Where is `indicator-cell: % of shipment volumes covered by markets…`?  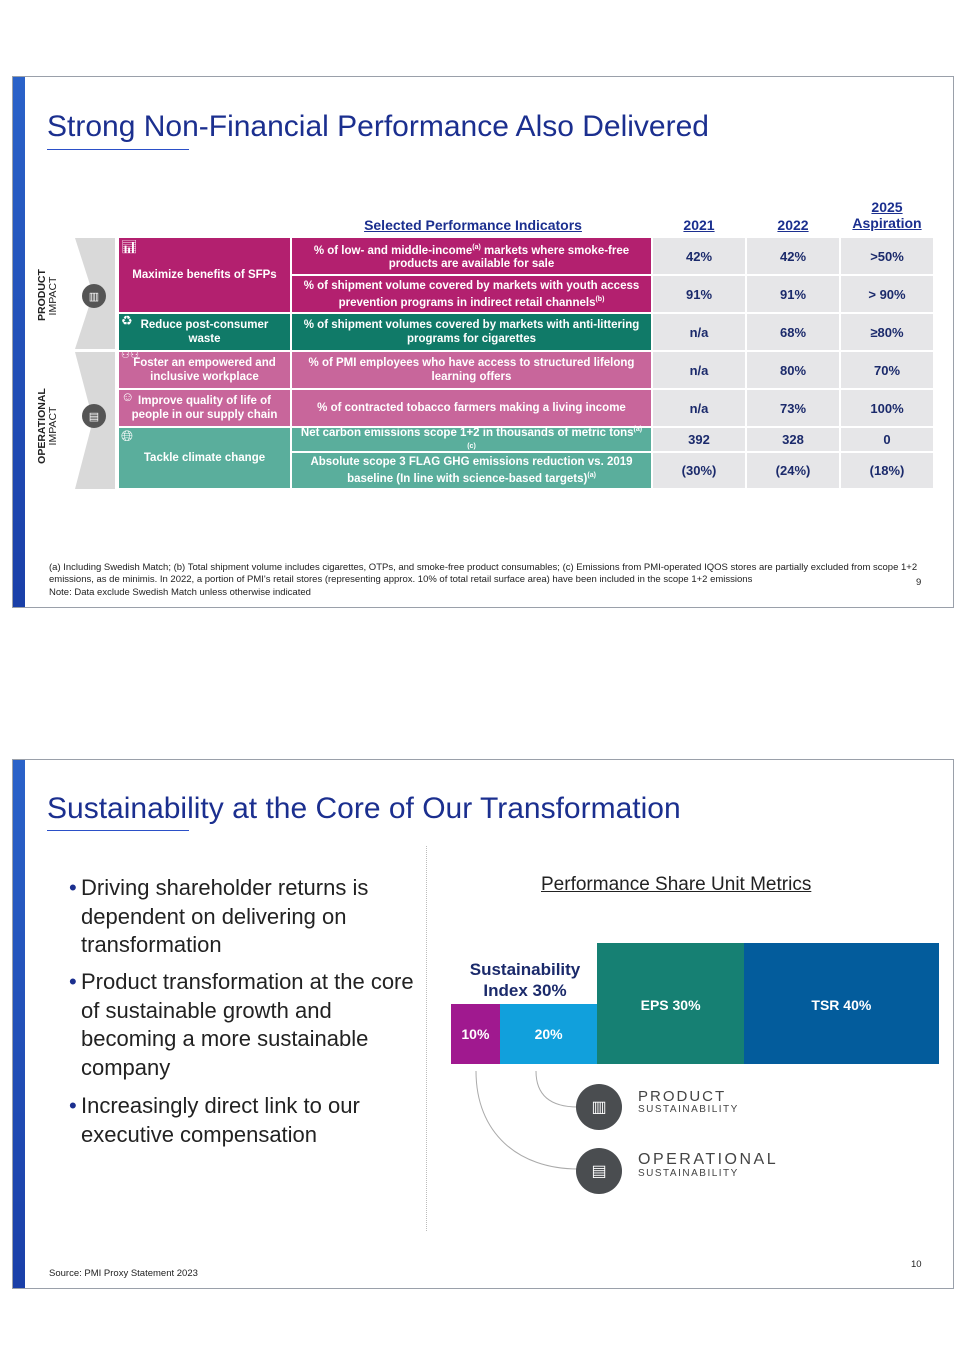 indicator-cell: % of shipment volumes covered by markets… is located at coordinates (471, 332).